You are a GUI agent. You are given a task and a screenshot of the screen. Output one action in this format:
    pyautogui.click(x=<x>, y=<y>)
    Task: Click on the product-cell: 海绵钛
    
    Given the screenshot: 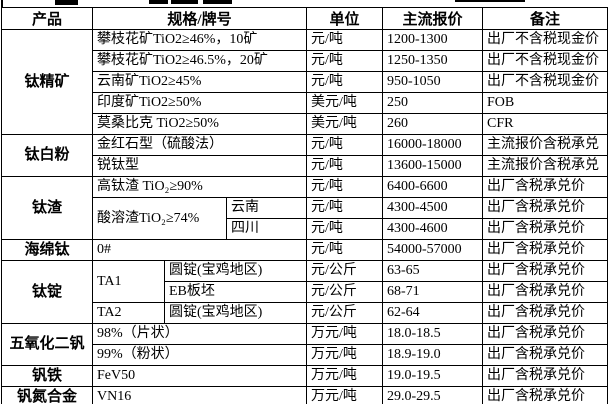 What is the action you would take?
    pyautogui.click(x=47, y=250)
    